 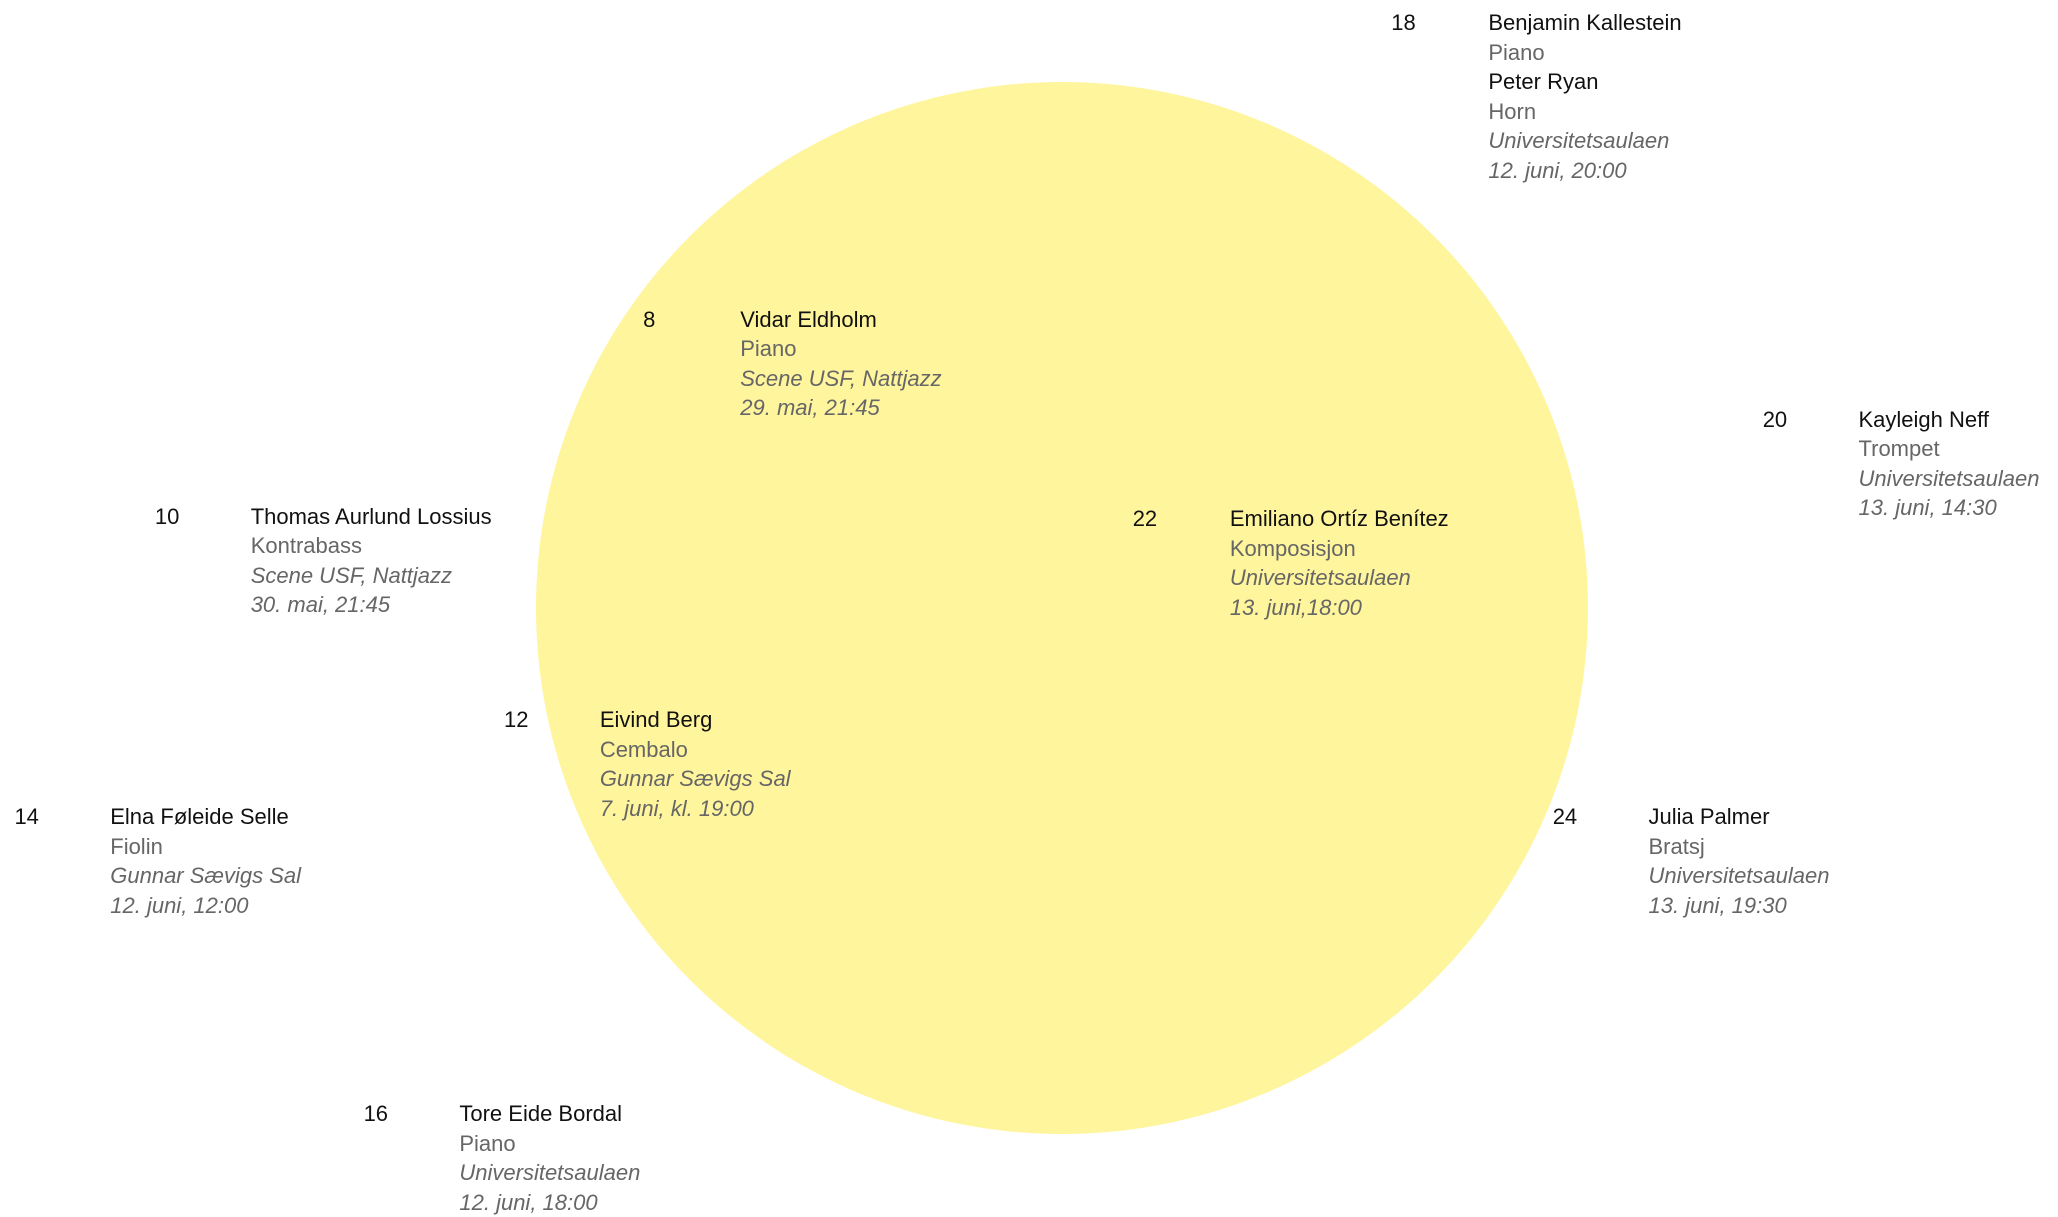 I want to click on event-number: 16, so click(x=376, y=1114).